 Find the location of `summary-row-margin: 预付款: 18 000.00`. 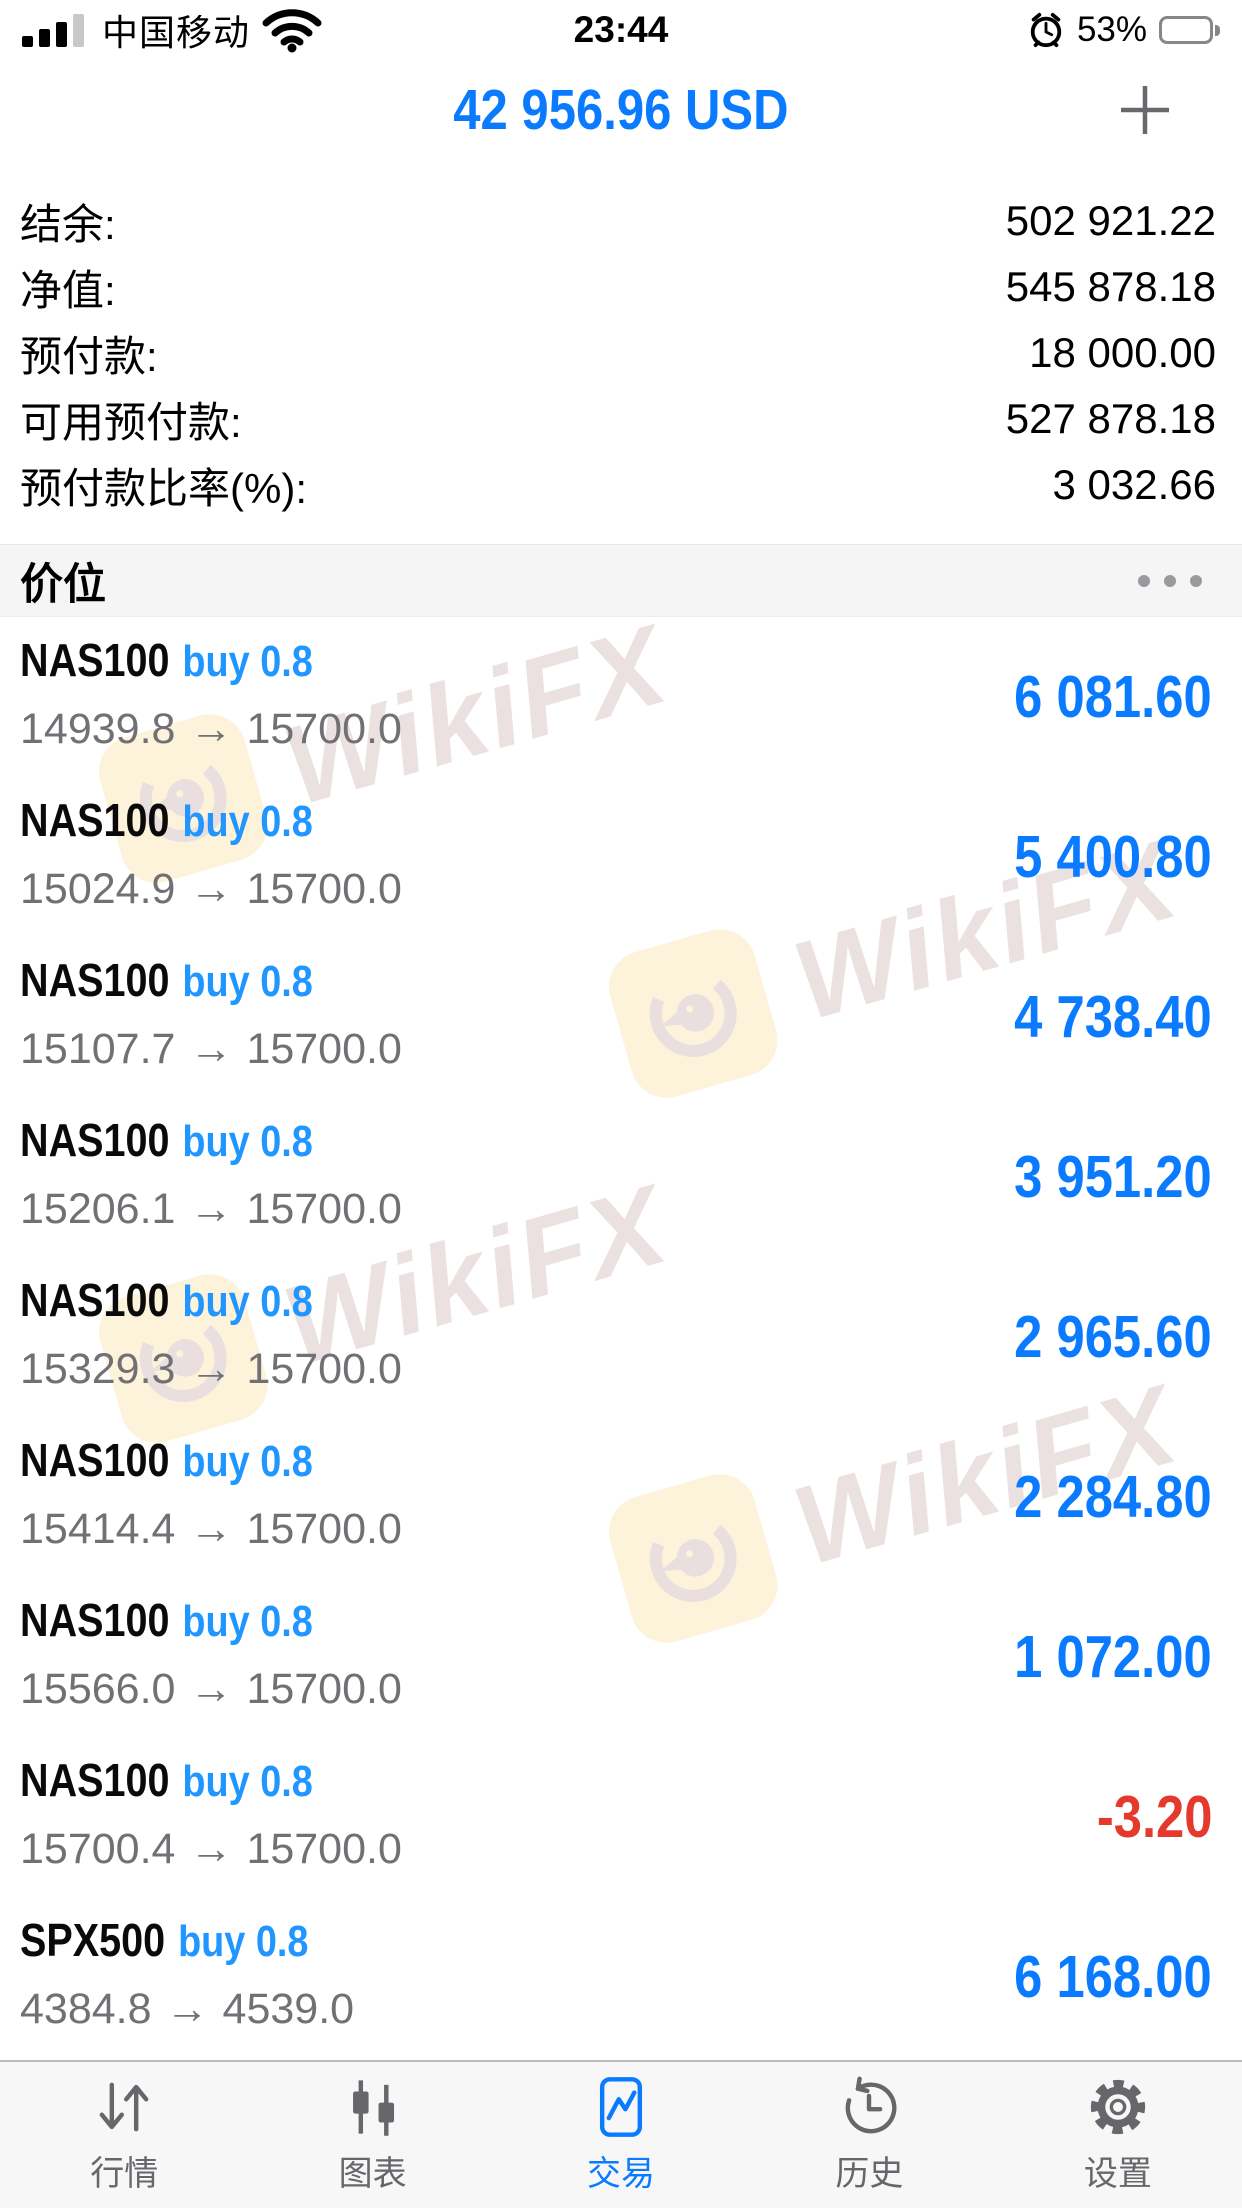

summary-row-margin: 预付款: 18 000.00 is located at coordinates (618, 353).